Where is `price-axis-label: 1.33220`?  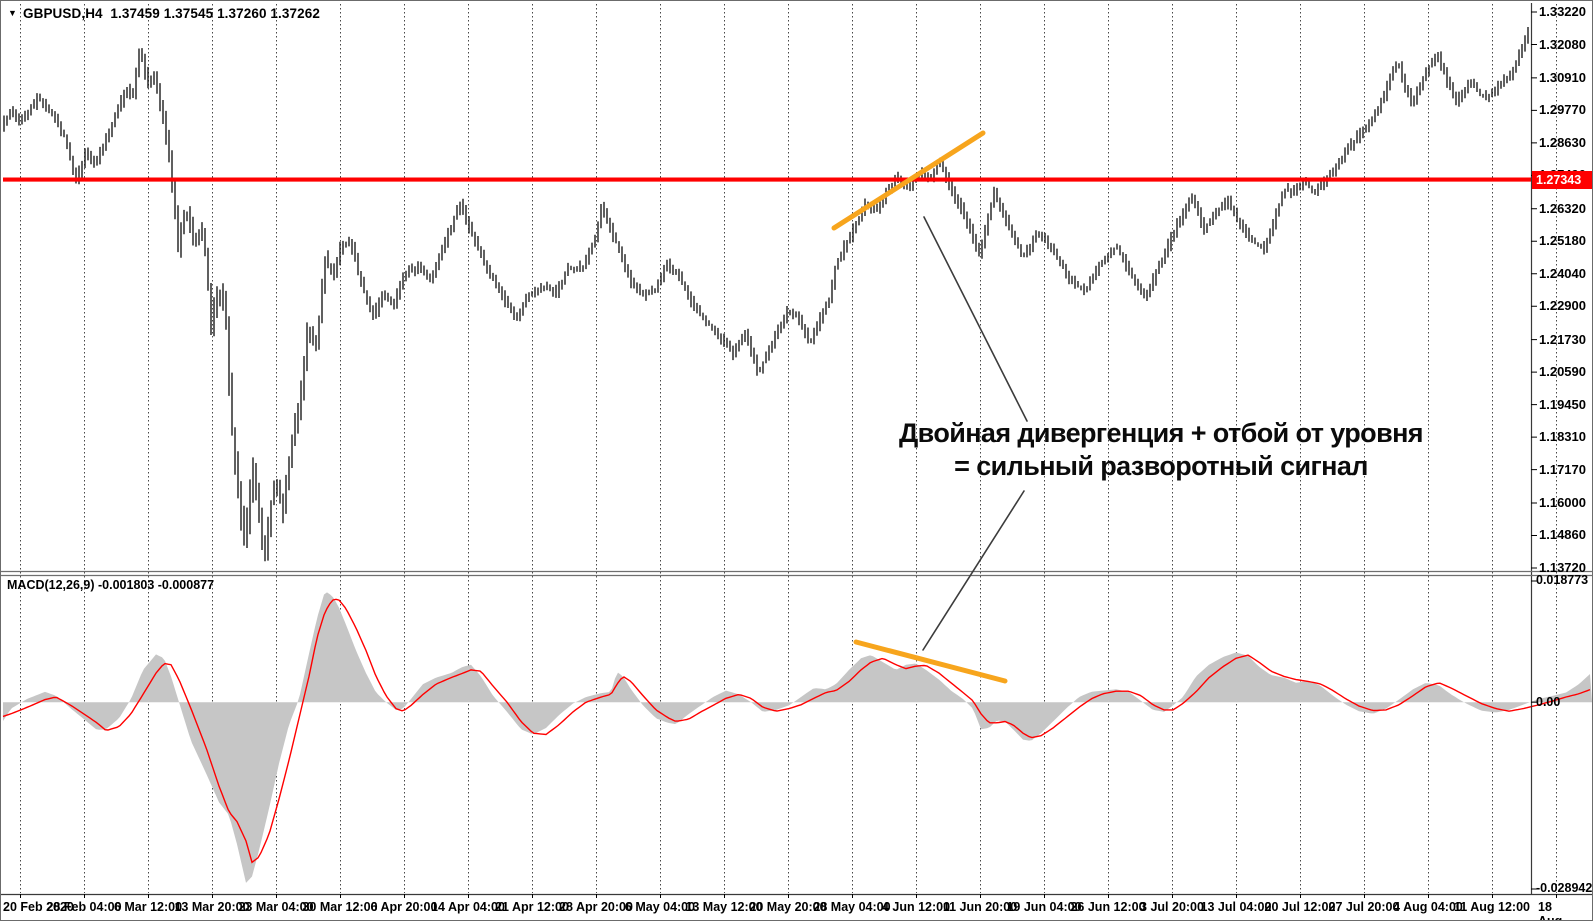 price-axis-label: 1.33220 is located at coordinates (1562, 11).